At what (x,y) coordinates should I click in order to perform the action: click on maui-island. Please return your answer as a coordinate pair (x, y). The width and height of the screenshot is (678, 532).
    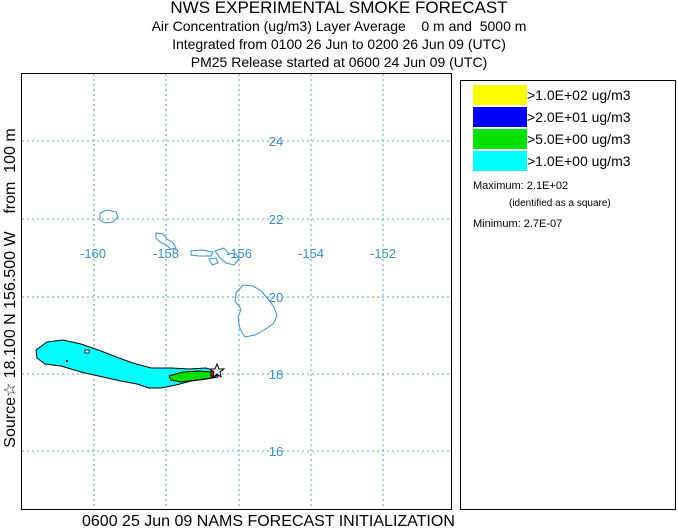
    Looking at the image, I should click on (227, 256).